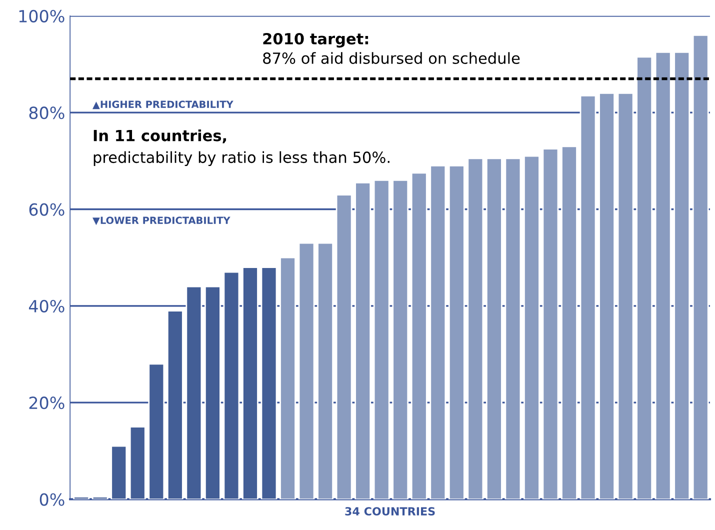  I want to click on annotation: ▲HIGHER PREDICTABILITY, so click(163, 105).